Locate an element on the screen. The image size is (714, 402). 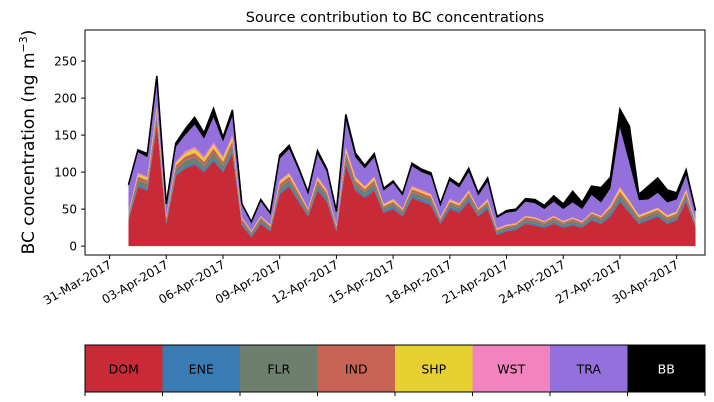
legend-label-ind: IND is located at coordinates (356, 369).